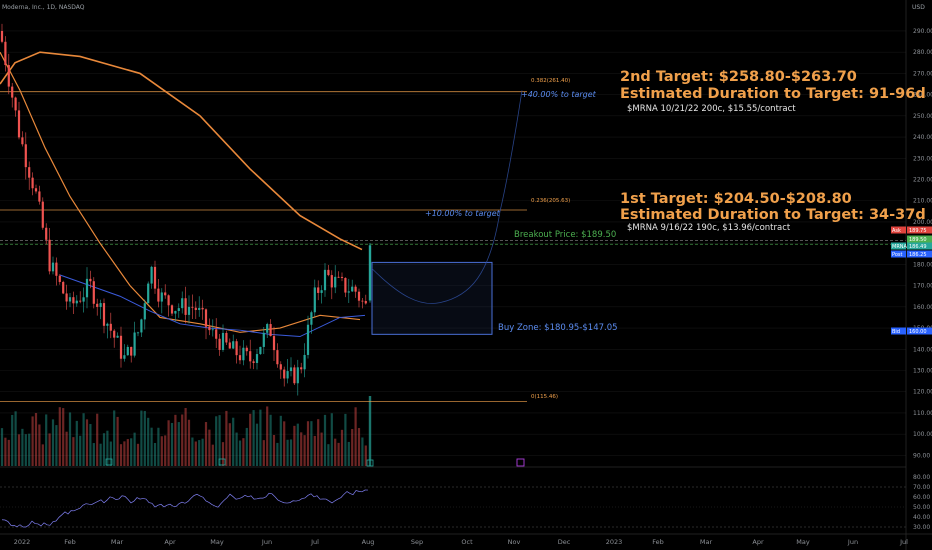  Describe the element at coordinates (922, 137) in the screenshot. I see `price-tick-label: 240.00` at that location.